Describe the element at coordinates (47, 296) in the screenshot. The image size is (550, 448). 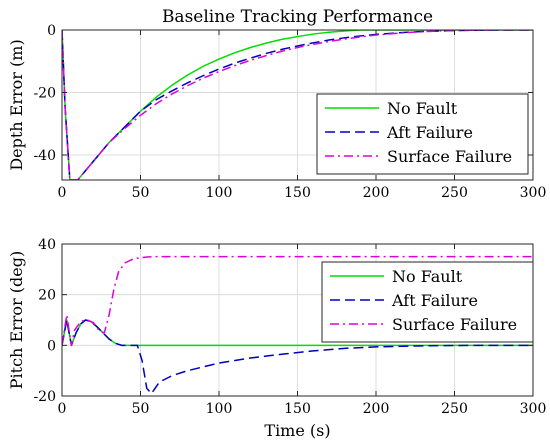
I see `y-tick-label: 20` at that location.